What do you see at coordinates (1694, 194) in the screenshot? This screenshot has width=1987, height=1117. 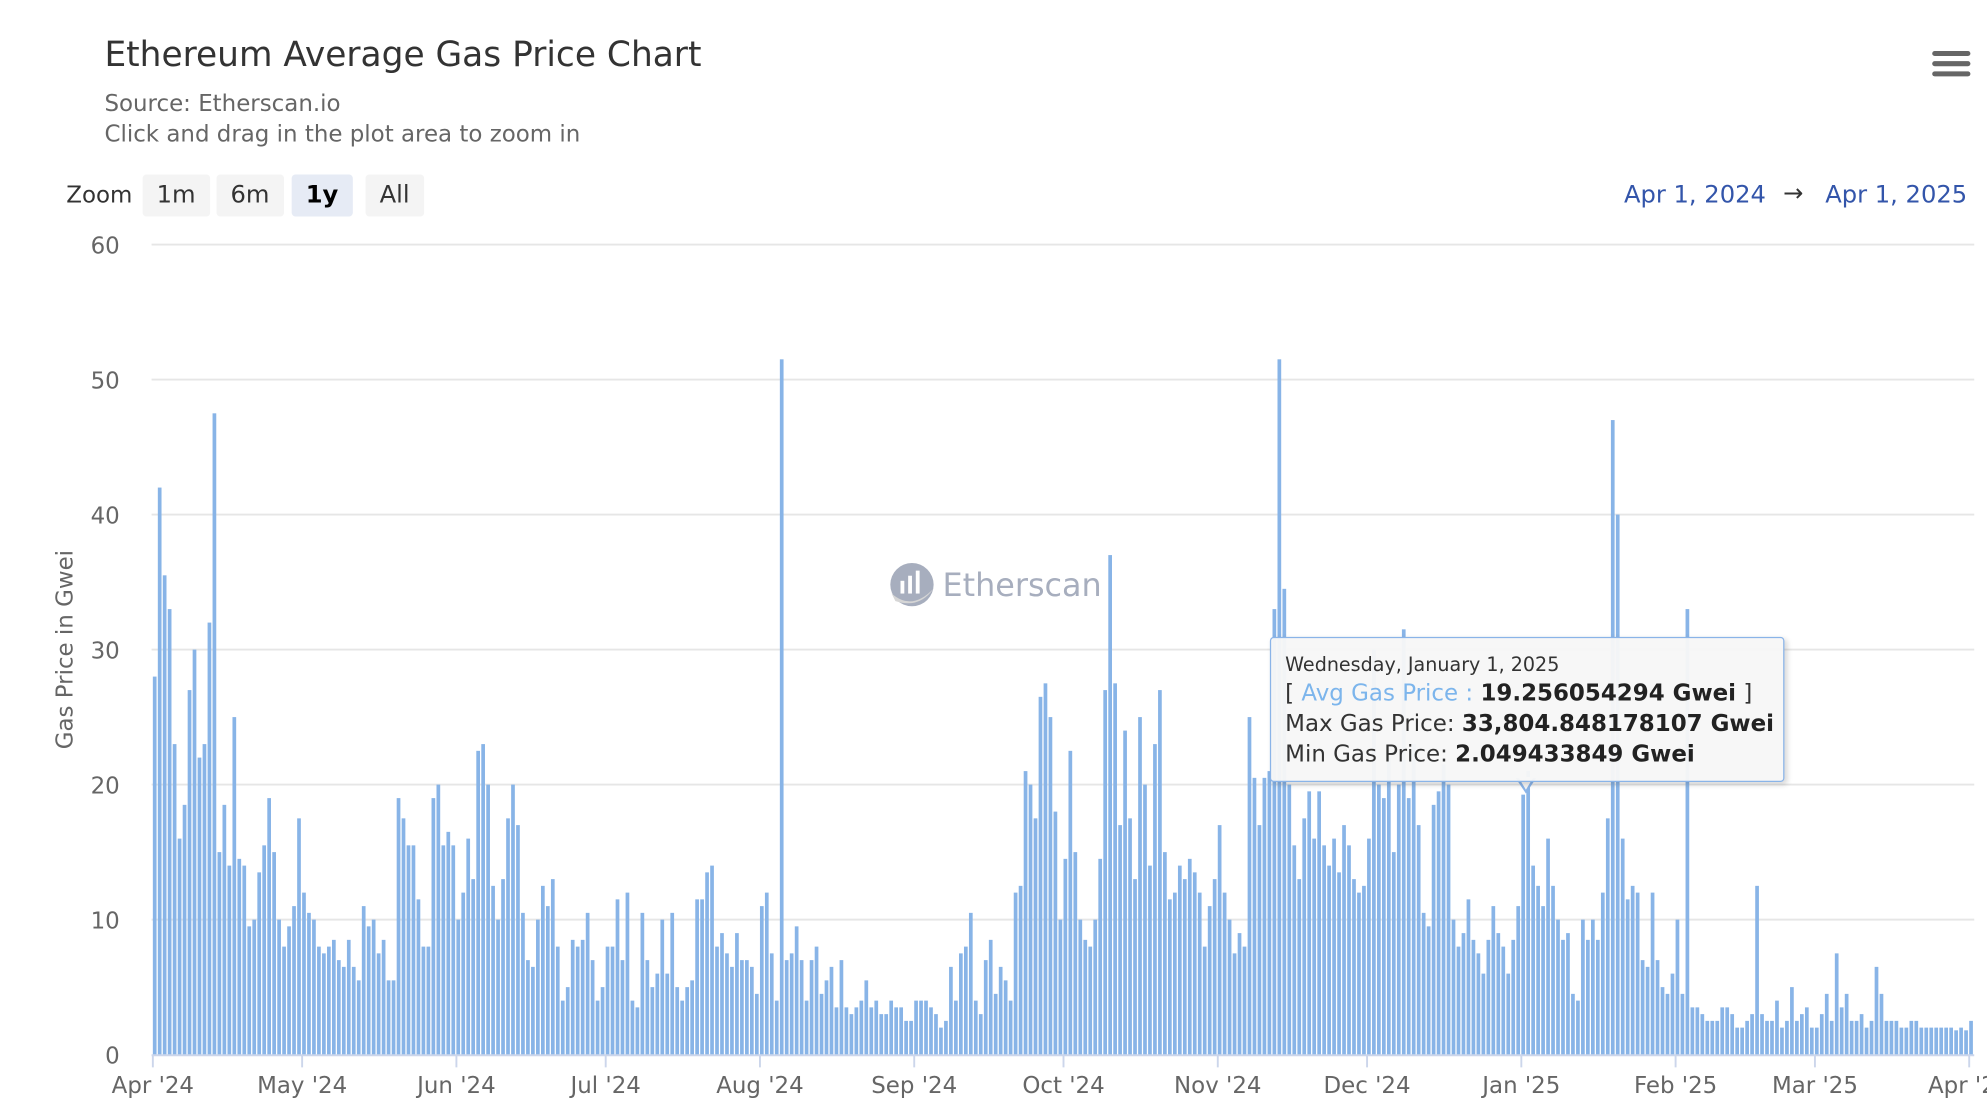 I see `range-from-input: Apr 1, 2024` at bounding box center [1694, 194].